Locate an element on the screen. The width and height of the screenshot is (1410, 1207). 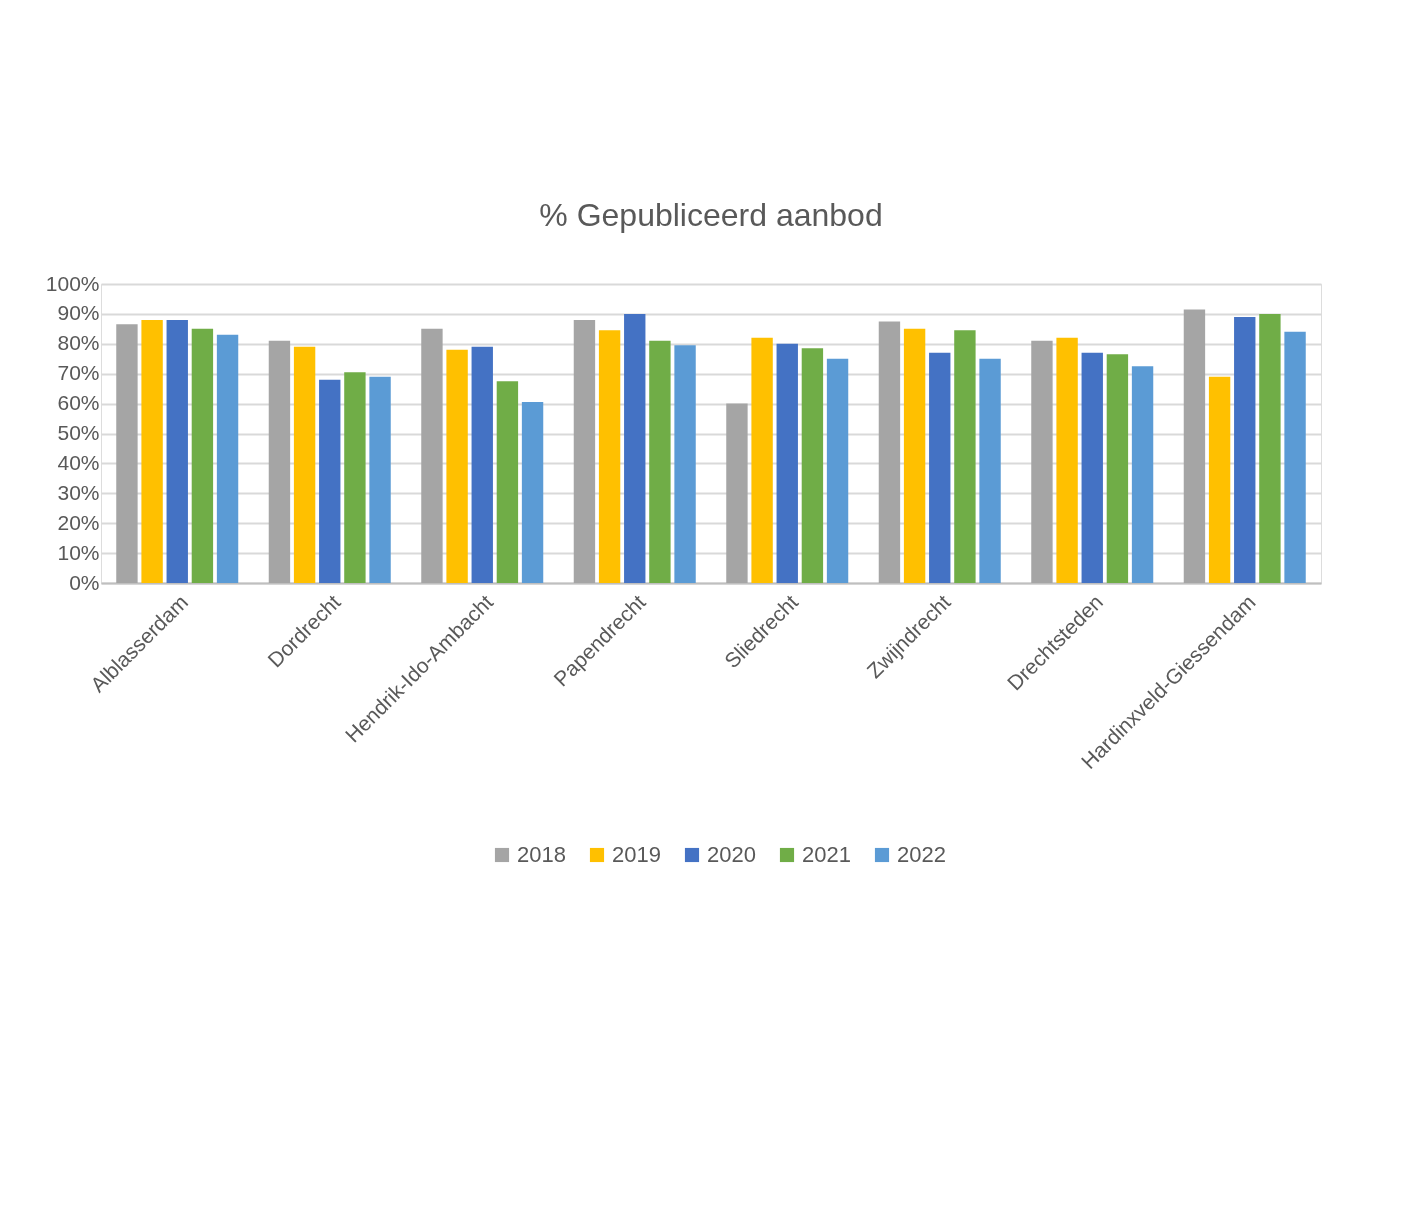
y-tick-label: 70% is located at coordinates (78, 373).